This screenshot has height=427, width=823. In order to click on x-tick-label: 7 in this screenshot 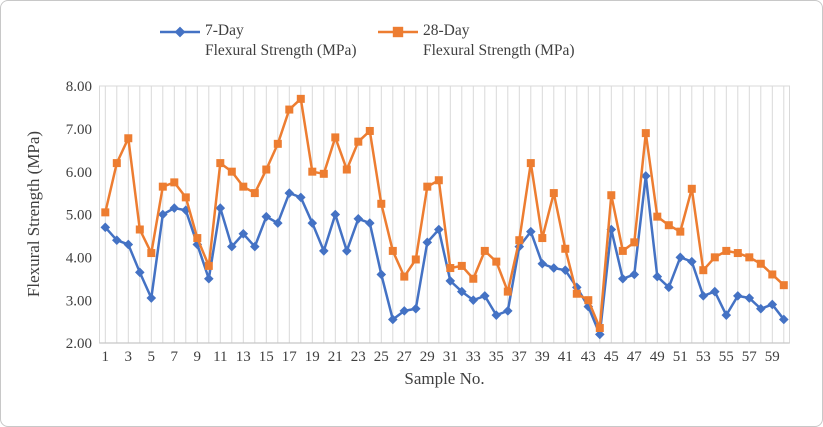, I will do `click(175, 357)`.